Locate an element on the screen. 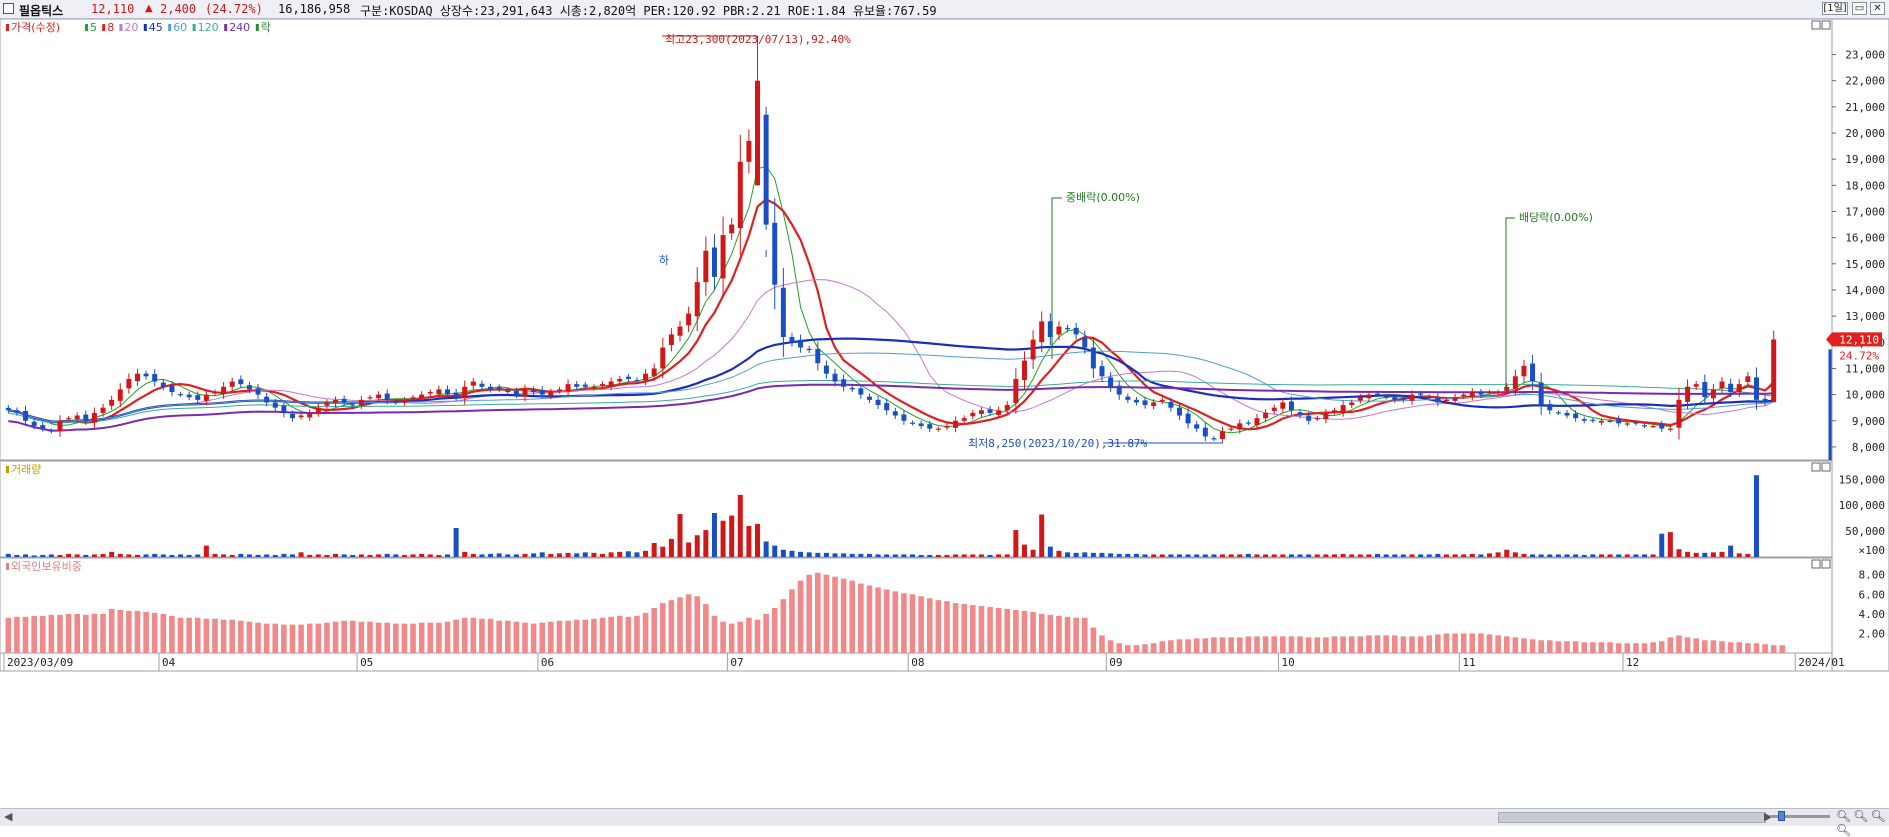 This screenshot has width=1889, height=837. date-tick-label: 06 is located at coordinates (547, 662).